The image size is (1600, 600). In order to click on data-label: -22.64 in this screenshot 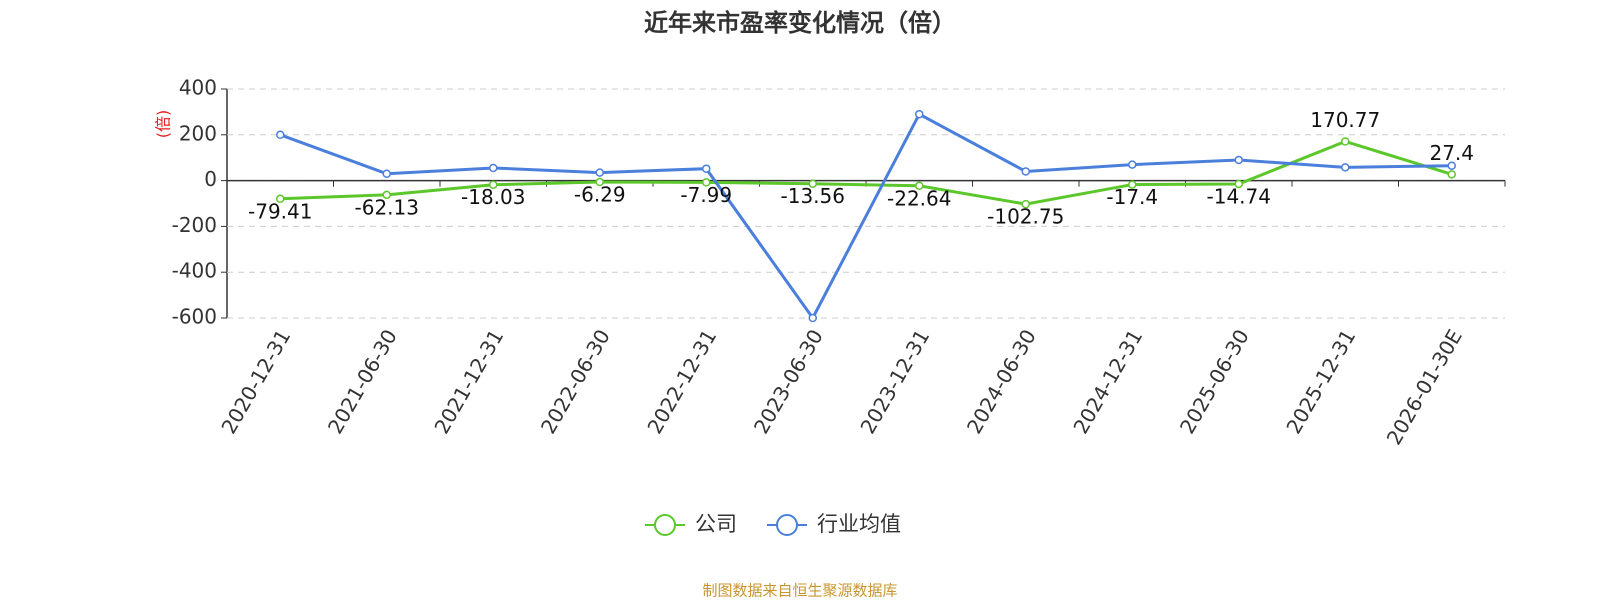, I will do `click(919, 198)`.